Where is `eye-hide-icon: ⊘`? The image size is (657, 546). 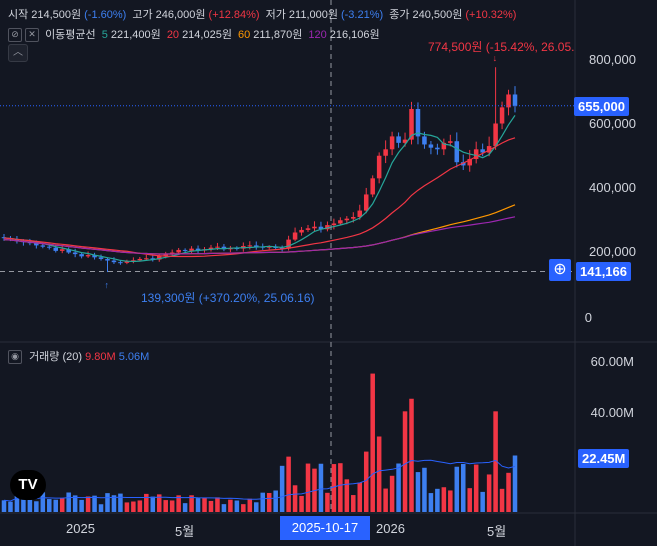 eye-hide-icon: ⊘ is located at coordinates (15, 35).